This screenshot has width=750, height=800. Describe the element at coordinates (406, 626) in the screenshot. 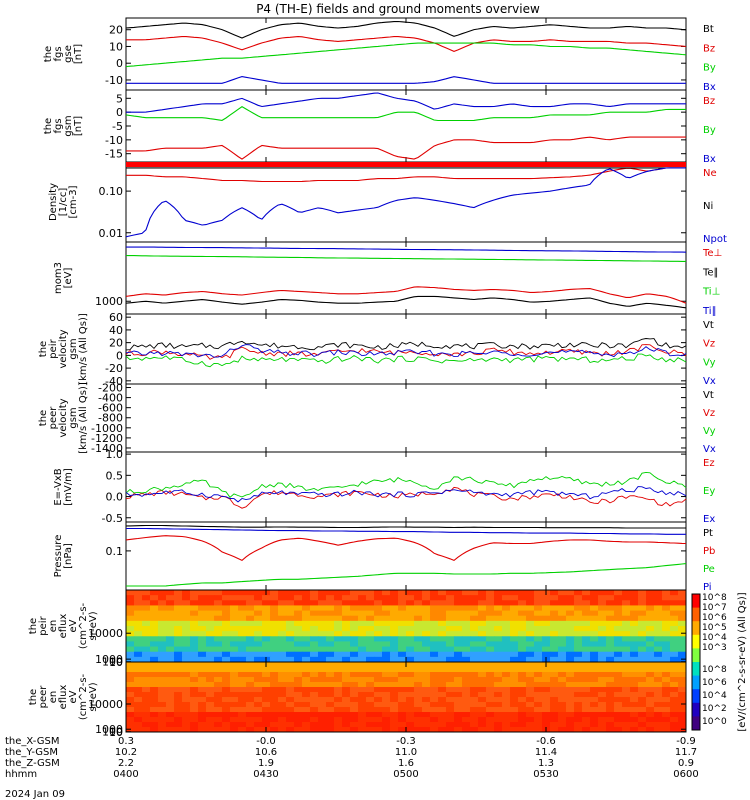

I see `spectrogram-ion` at that location.